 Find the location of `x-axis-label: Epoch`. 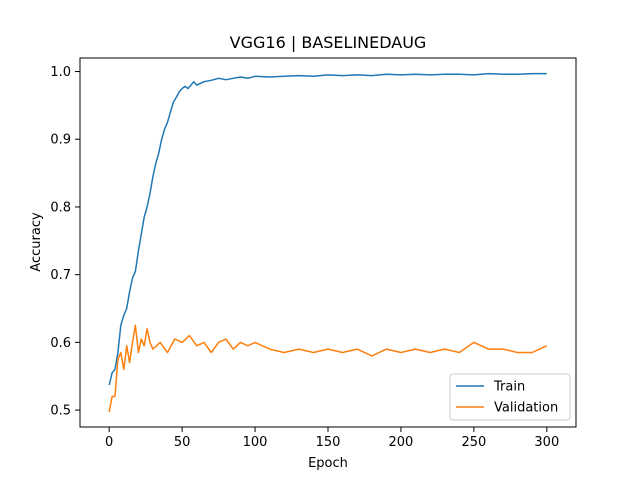

x-axis-label: Epoch is located at coordinates (328, 463).